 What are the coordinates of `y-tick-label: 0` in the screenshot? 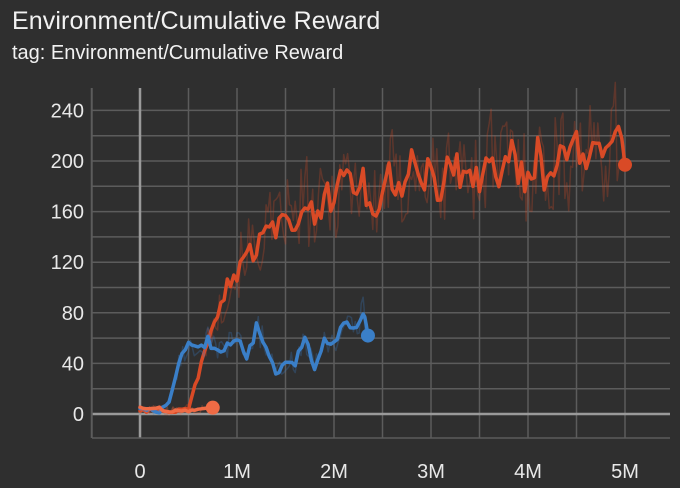 It's located at (78, 415).